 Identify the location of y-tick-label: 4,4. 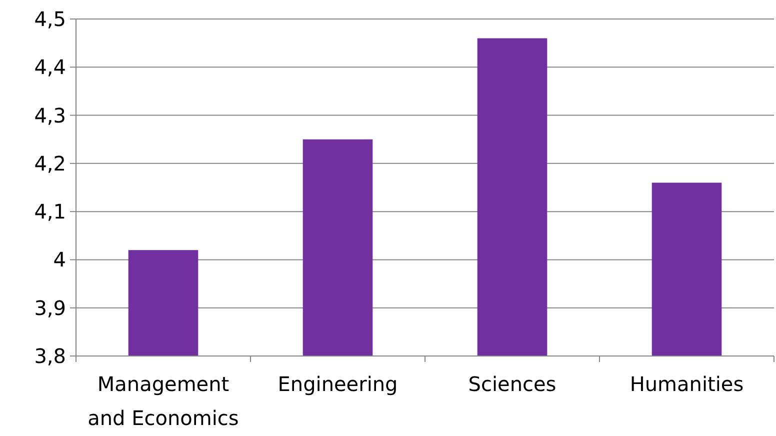
(50, 67).